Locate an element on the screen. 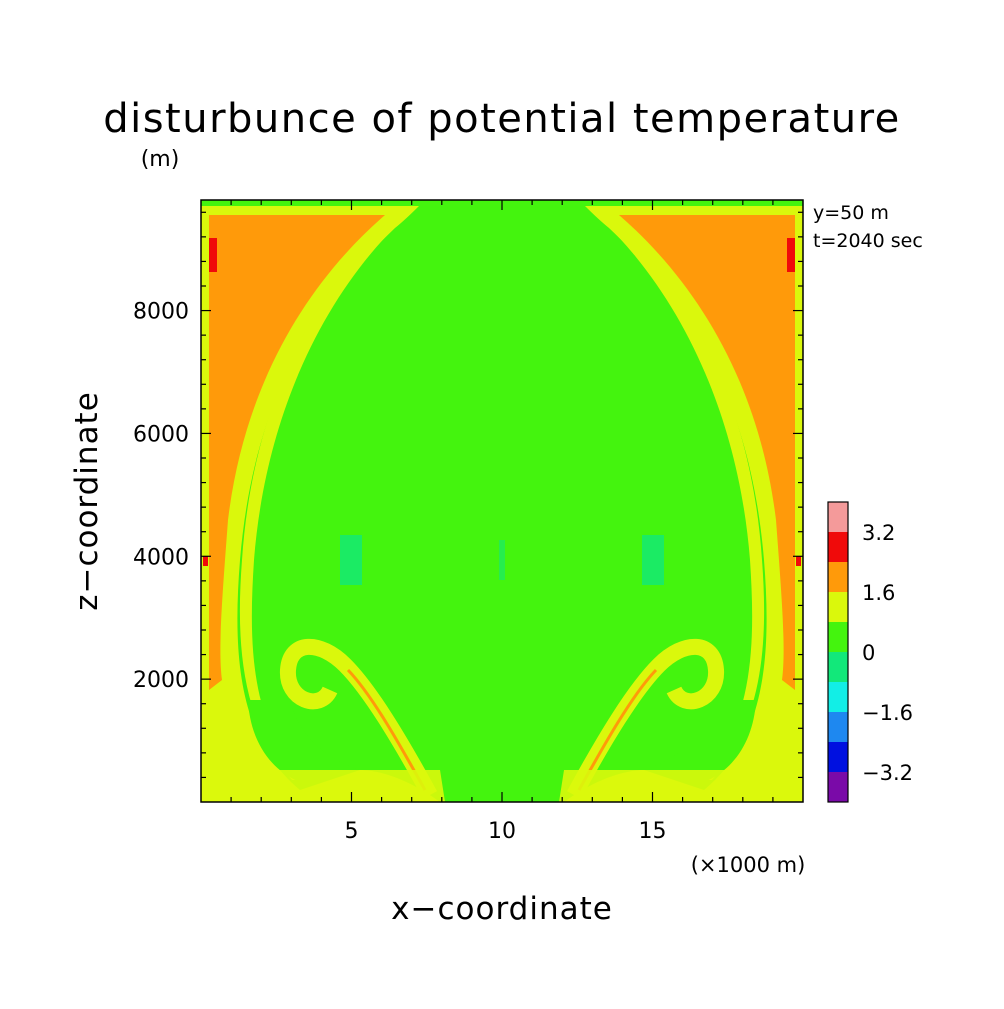 Image resolution: width=1004 pixels, height=1009 pixels. y-axis-label: z−coordinate is located at coordinates (87, 501).